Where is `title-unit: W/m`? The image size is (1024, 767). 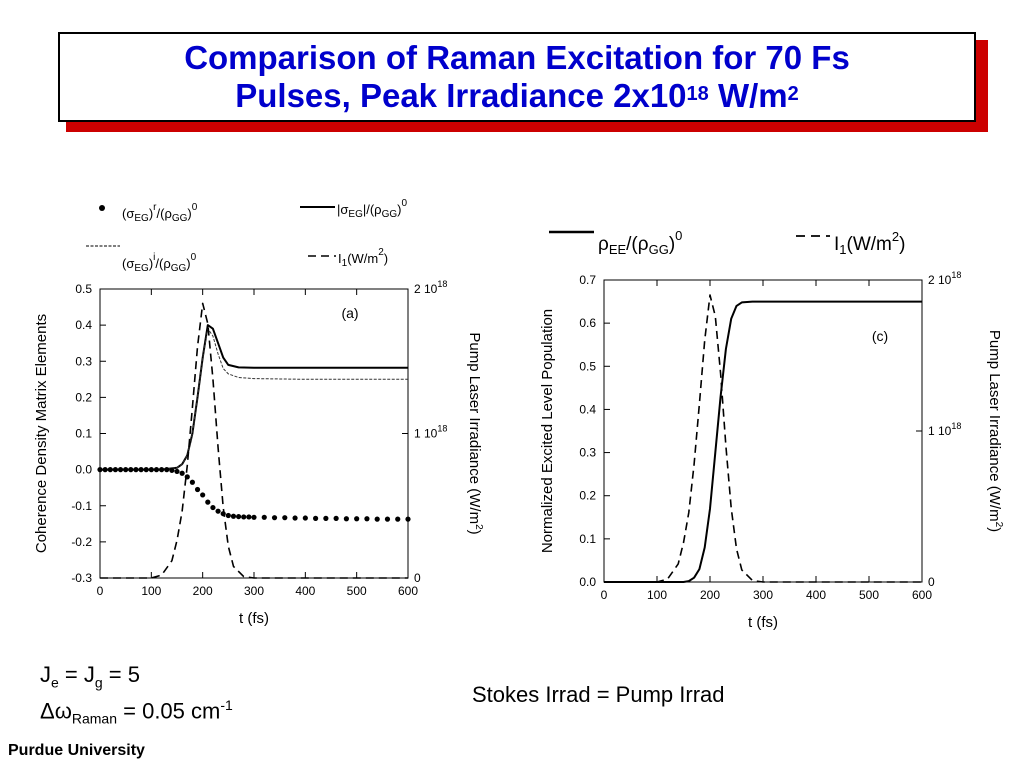
title-unit: W/m is located at coordinates (748, 95).